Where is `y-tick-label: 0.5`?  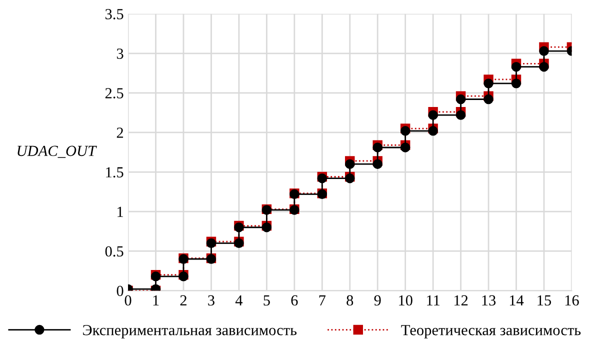
y-tick-label: 0.5 is located at coordinates (114, 251).